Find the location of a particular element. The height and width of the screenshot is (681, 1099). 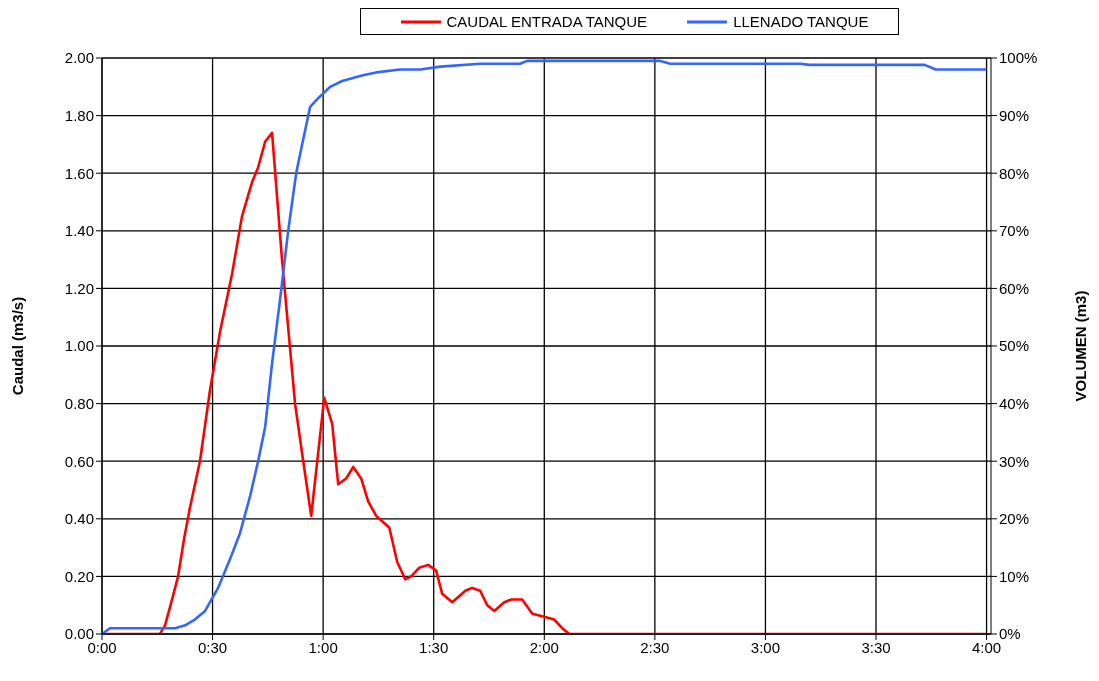

legend-label: LLENADO TANQUE is located at coordinates (801, 21).